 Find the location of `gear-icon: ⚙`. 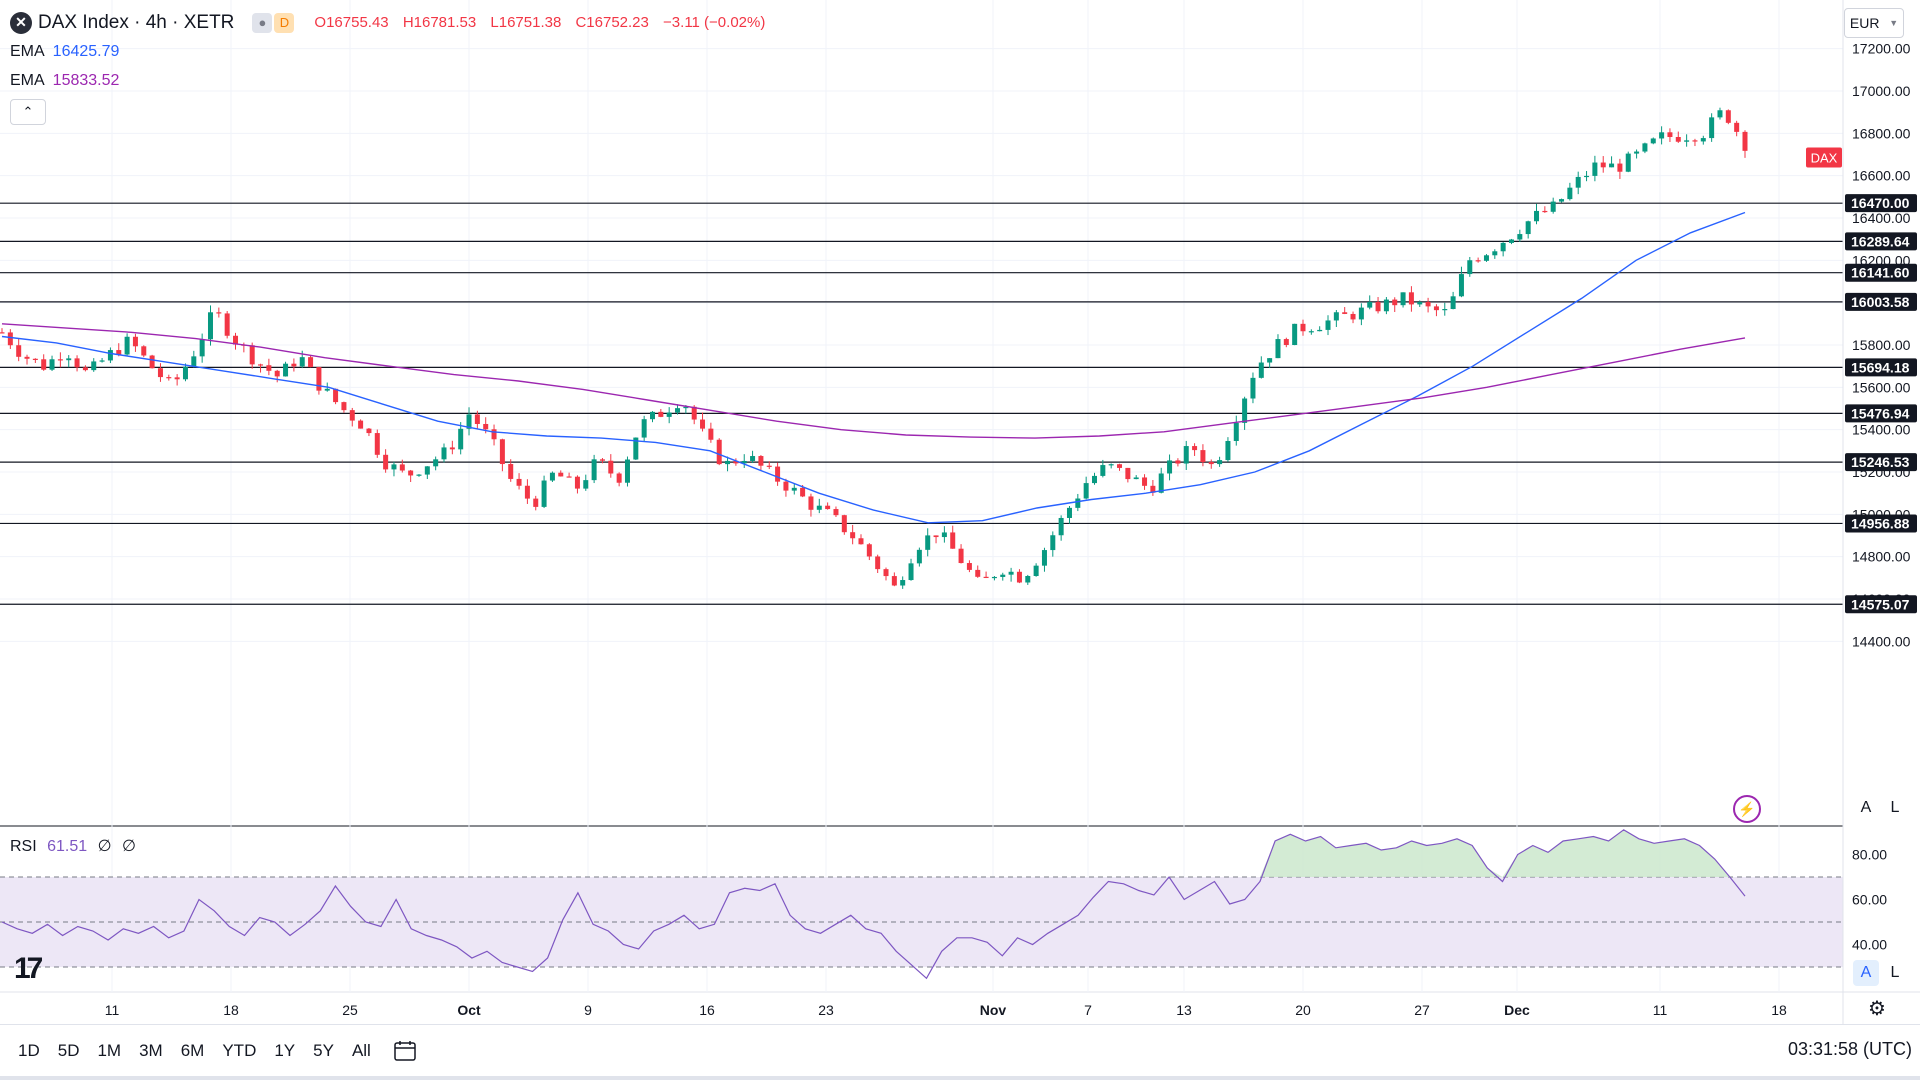

gear-icon: ⚙ is located at coordinates (1877, 1009).